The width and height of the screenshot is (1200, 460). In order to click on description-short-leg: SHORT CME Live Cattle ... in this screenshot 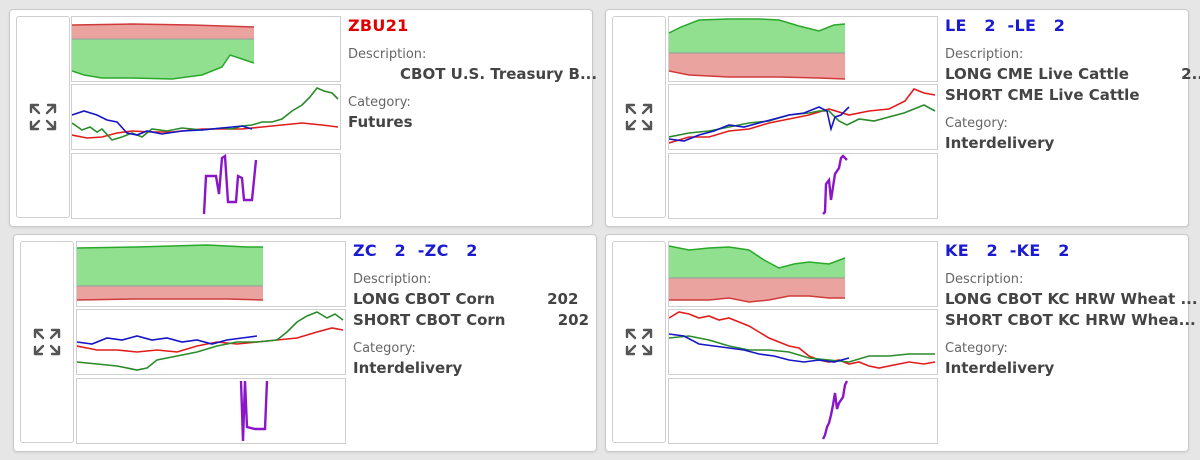, I will do `click(1072, 95)`.